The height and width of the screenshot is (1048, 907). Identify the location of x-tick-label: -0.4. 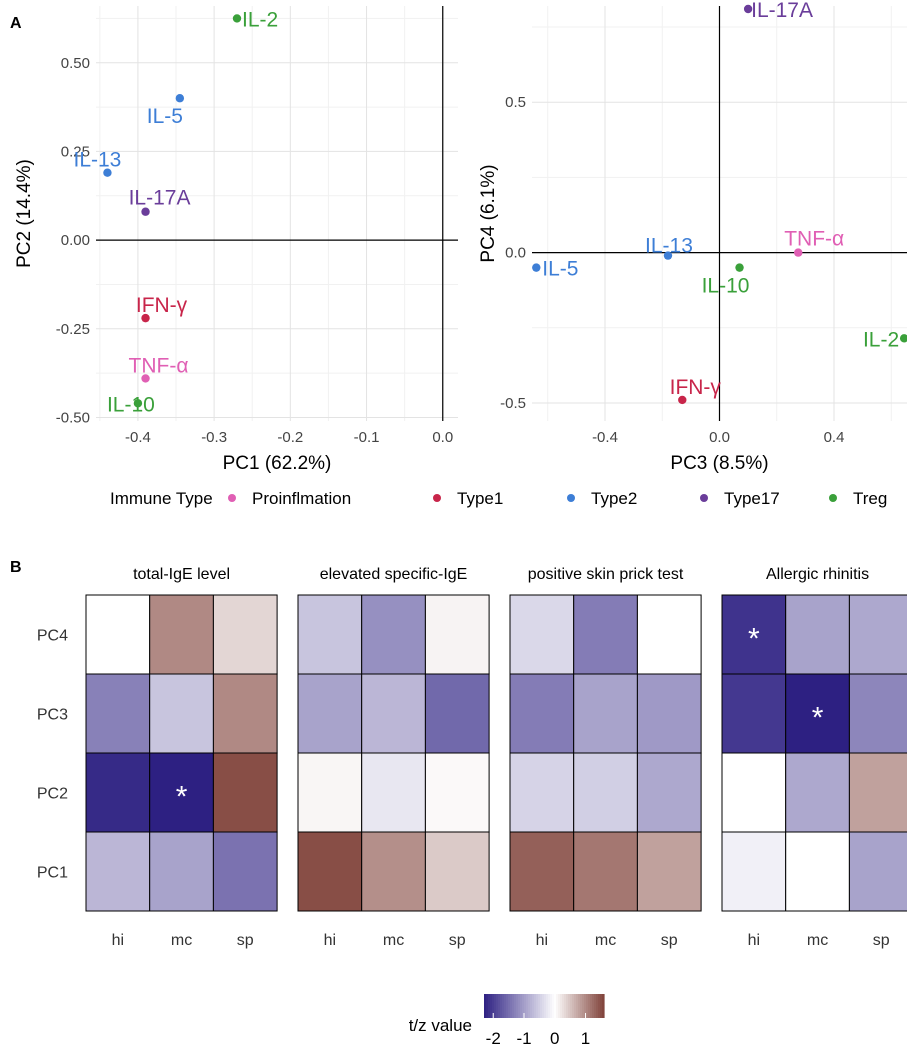
(138, 437).